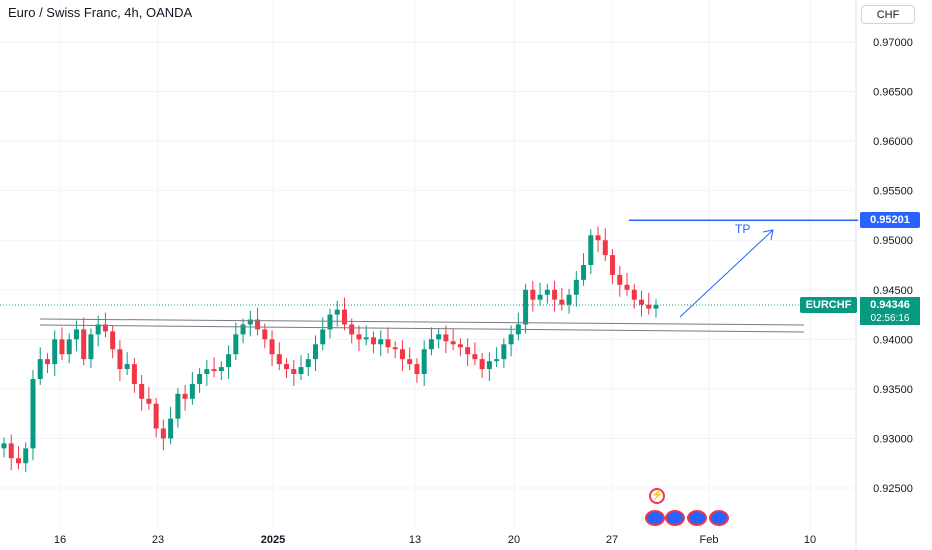 The image size is (932, 550). Describe the element at coordinates (768, 235) in the screenshot. I see `arrow-head` at that location.